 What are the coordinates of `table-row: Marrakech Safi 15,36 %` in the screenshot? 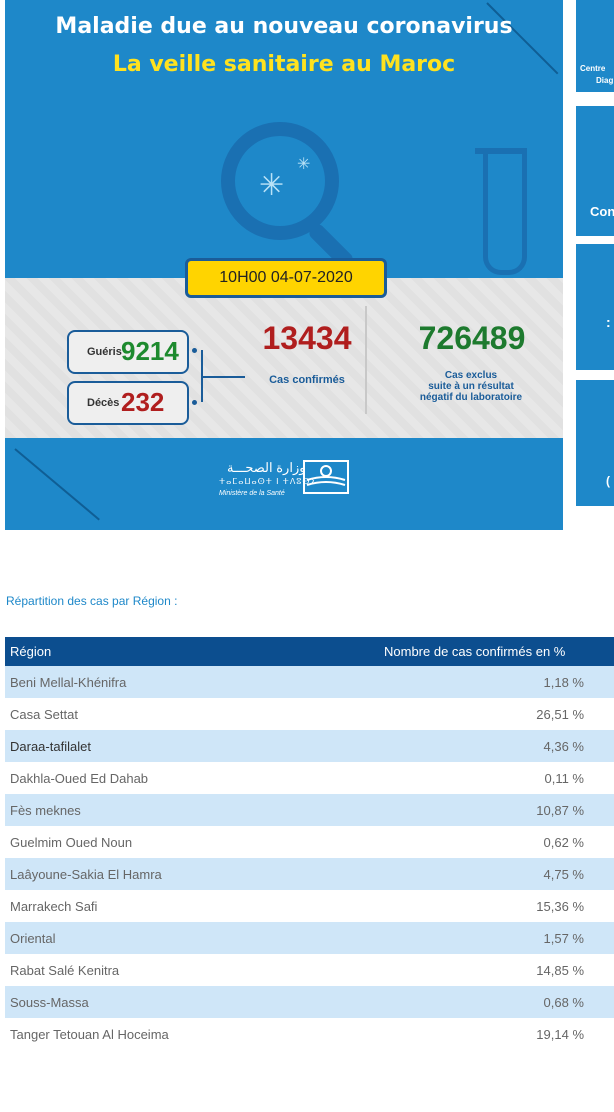 It's located at (309, 906).